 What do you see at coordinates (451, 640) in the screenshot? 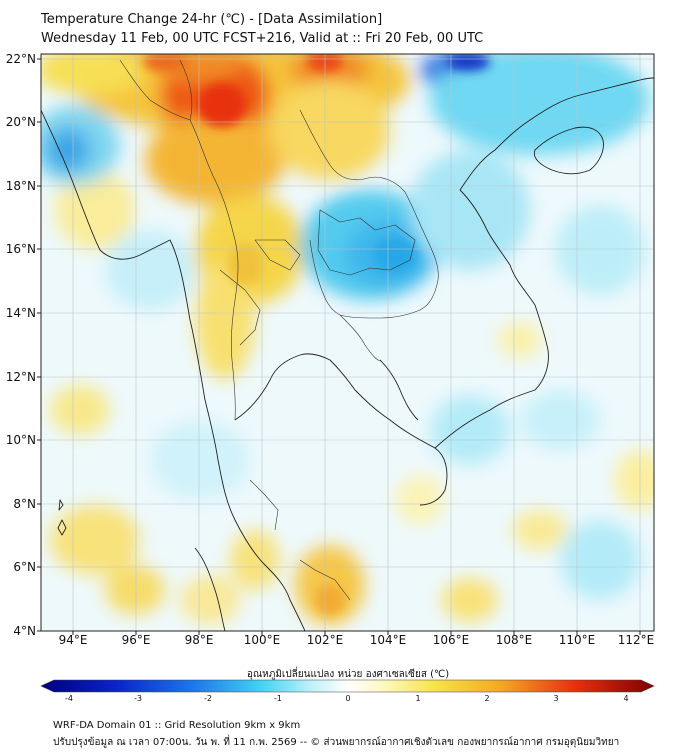
I see `lon-label: 106°E` at bounding box center [451, 640].